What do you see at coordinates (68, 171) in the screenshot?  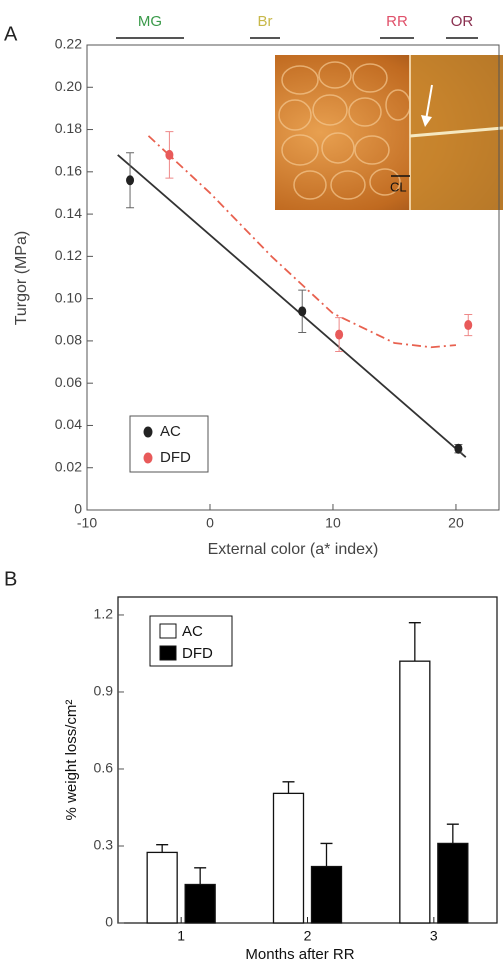 I see `y-tick-label: 0.16` at bounding box center [68, 171].